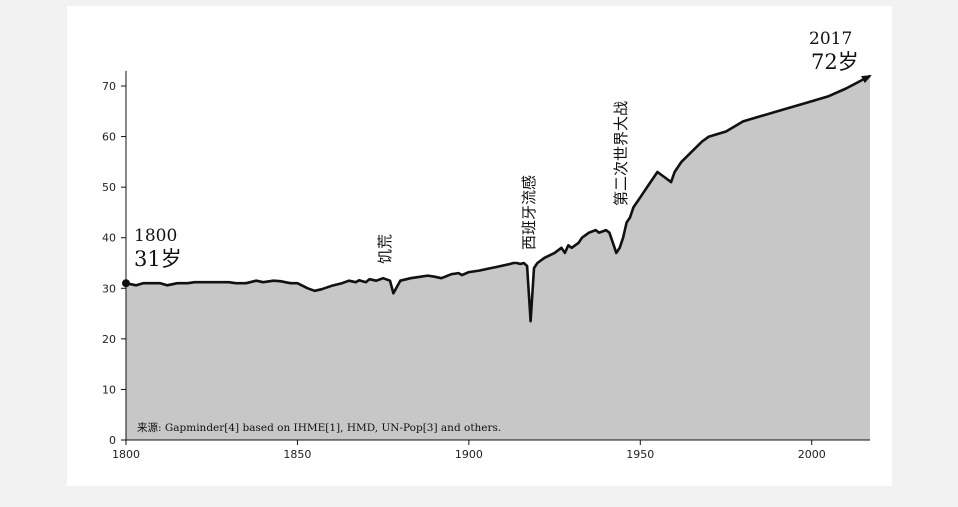 The width and height of the screenshot is (958, 507). Describe the element at coordinates (830, 39) in the screenshot. I see `end-year-label: 2017` at that location.